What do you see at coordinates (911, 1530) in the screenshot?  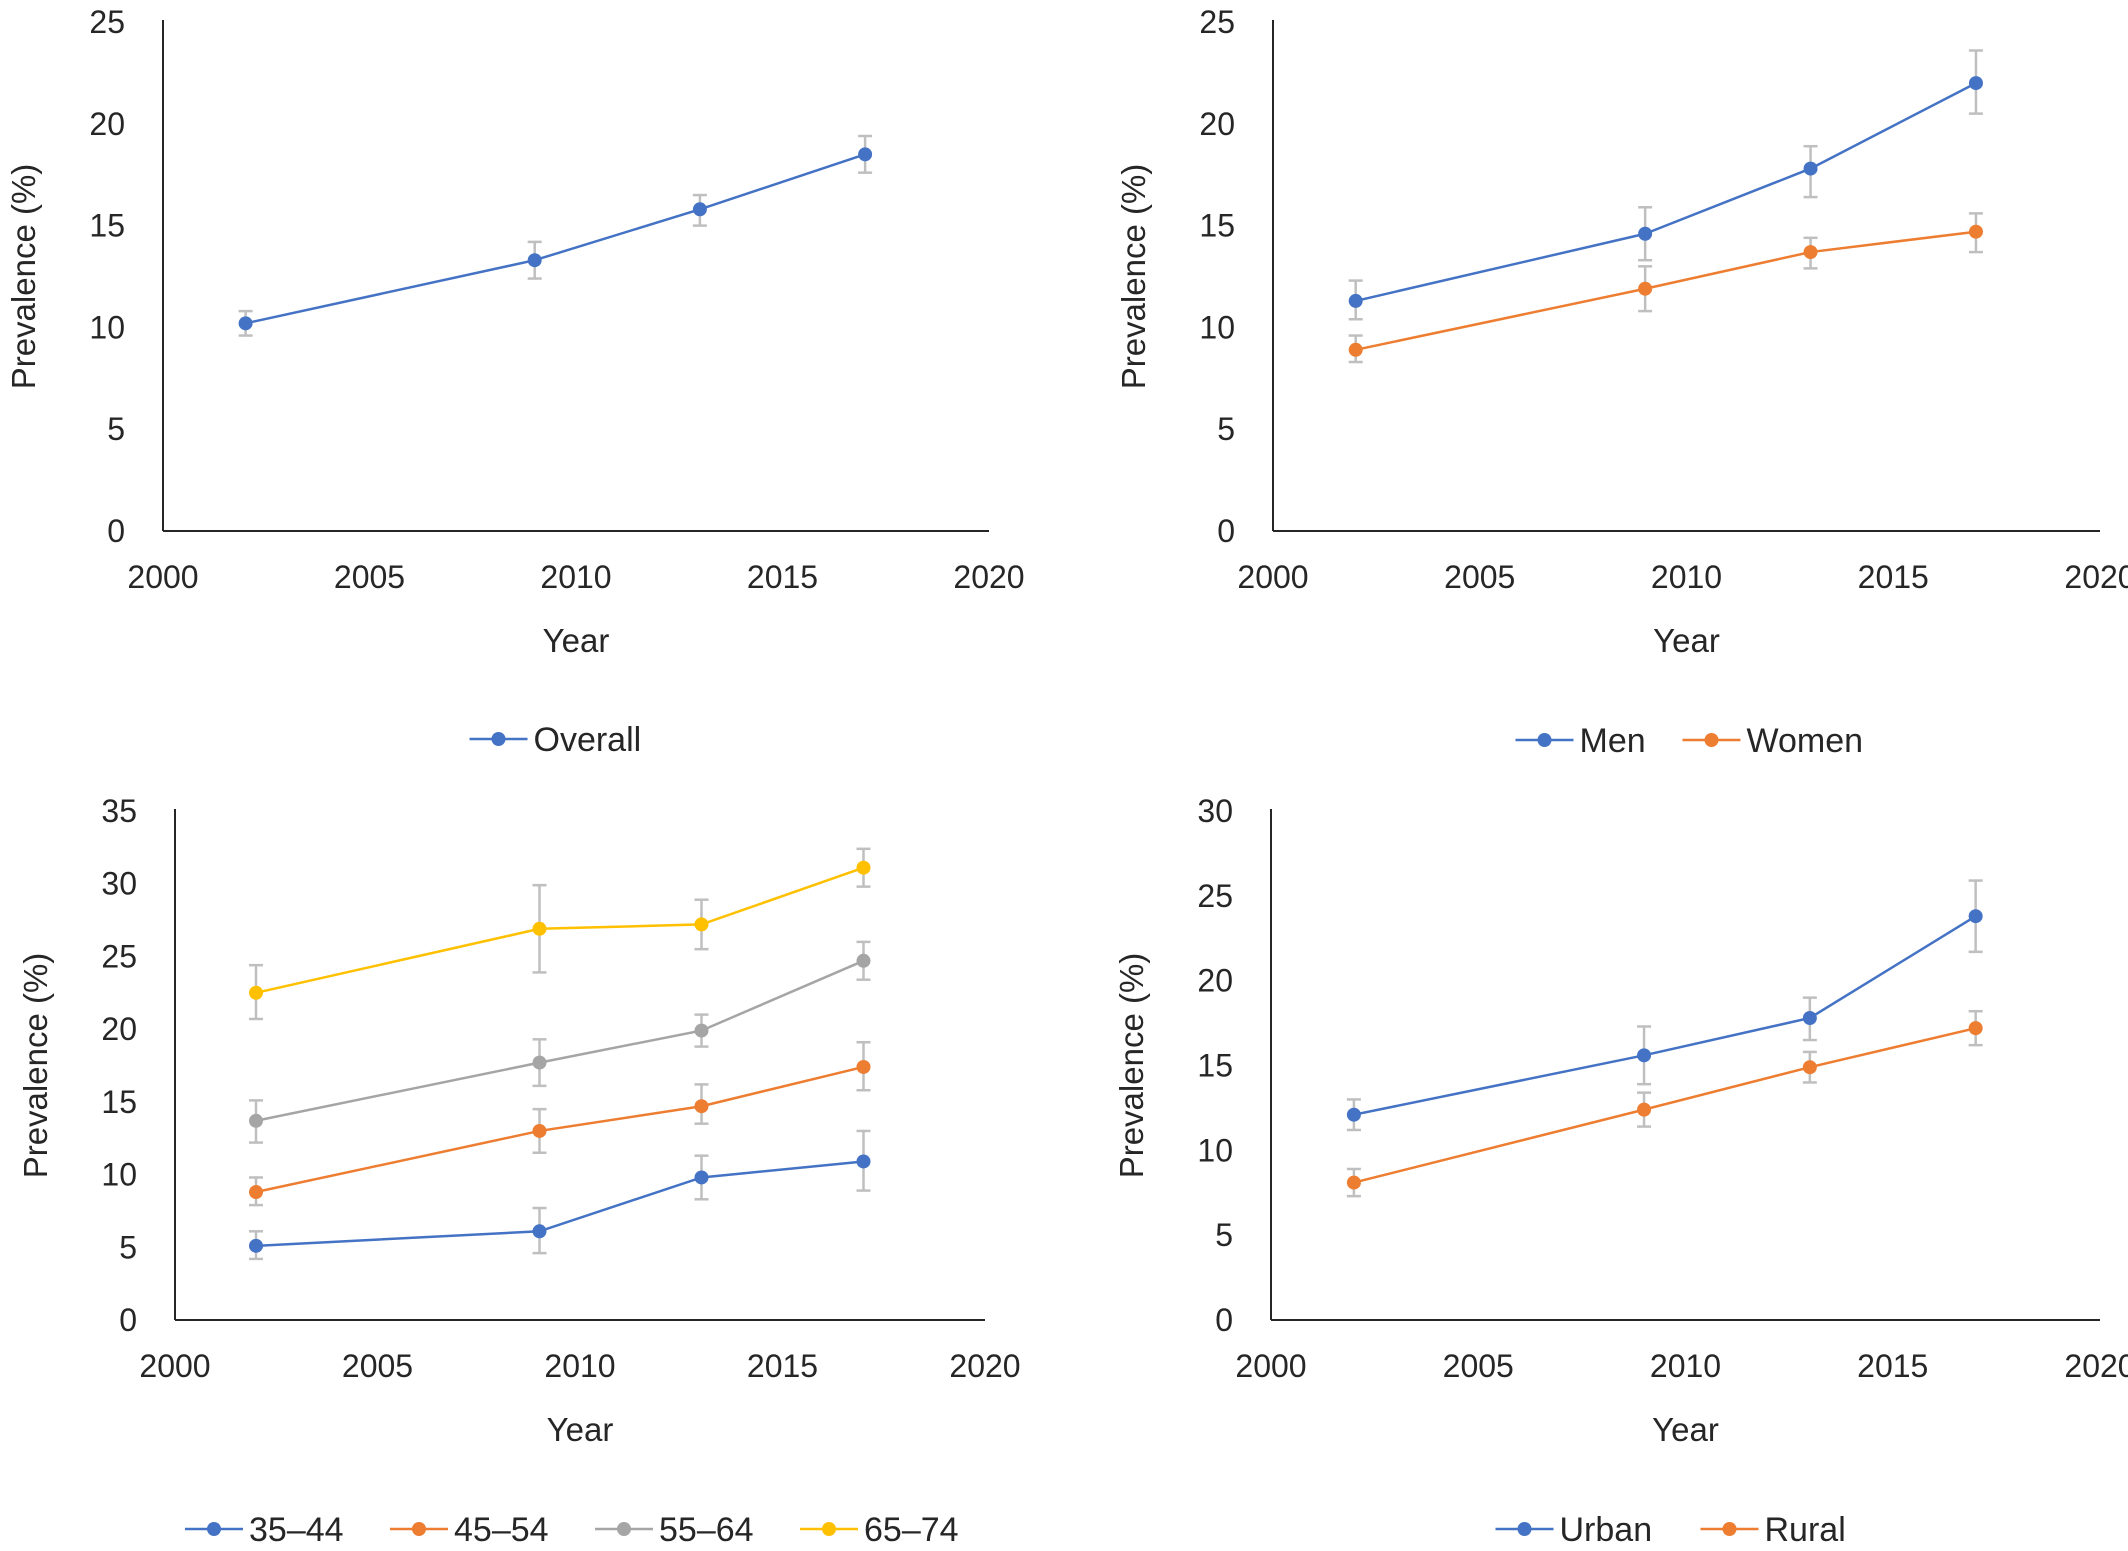 I see `legend-label: 65–74` at bounding box center [911, 1530].